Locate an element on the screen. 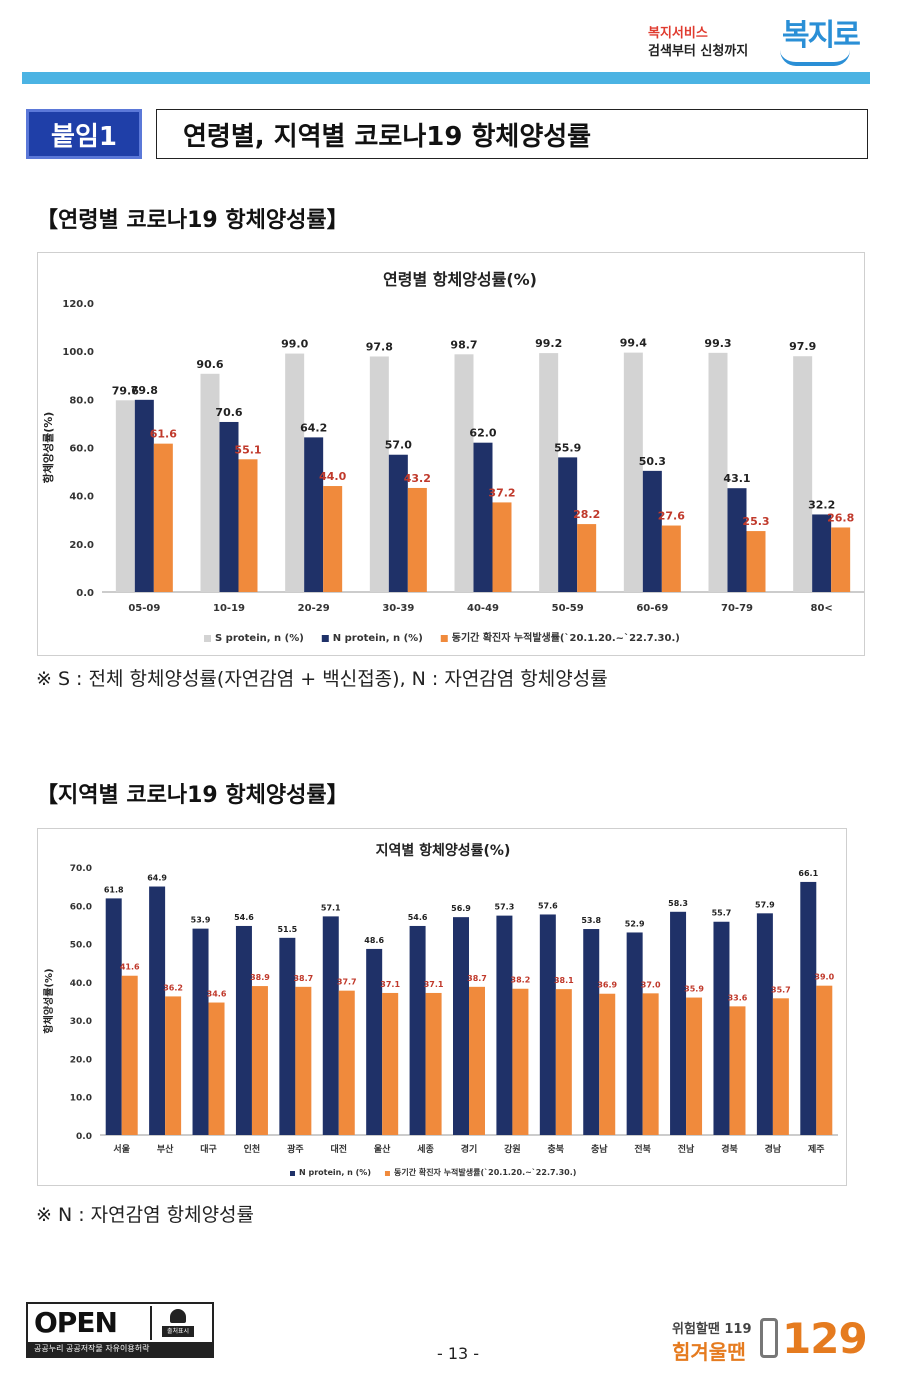 This screenshot has height=1400, width=916. header-divider is located at coordinates (446, 78).